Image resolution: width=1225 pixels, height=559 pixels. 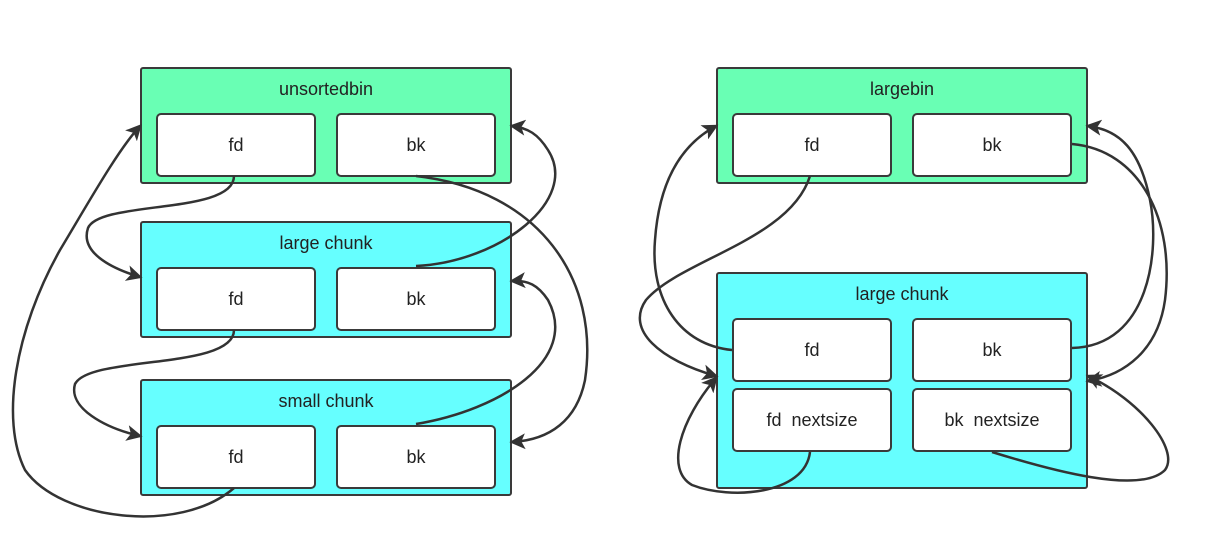 I want to click on unsortedbin-fd-cell: fd, so click(x=236, y=145).